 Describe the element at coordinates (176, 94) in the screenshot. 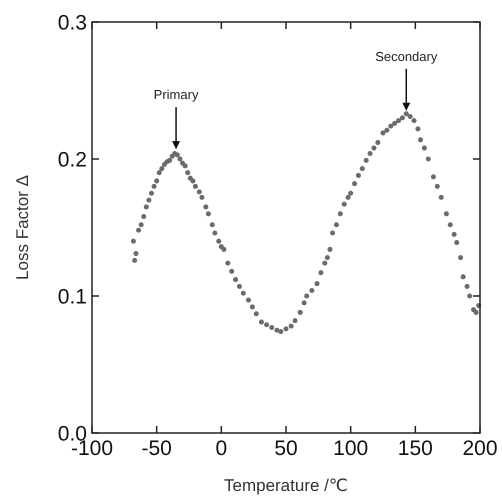

I see `annotation: Primary` at that location.